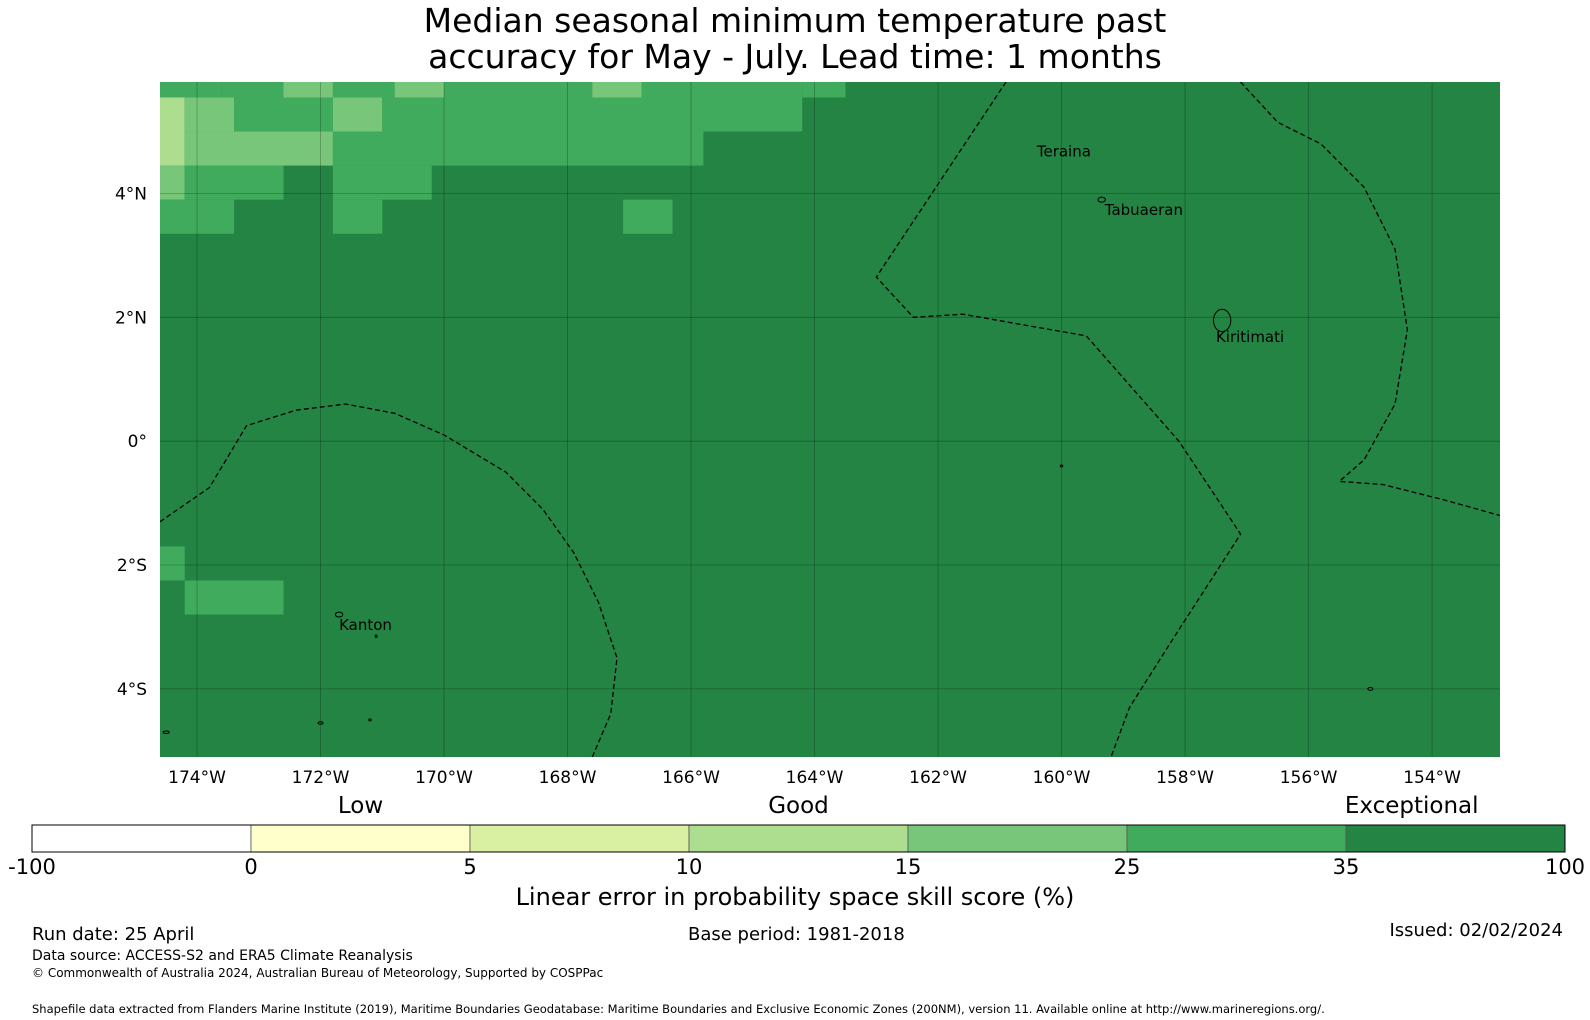 This screenshot has width=1590, height=1020. I want to click on issued-date: Issued: 02/02/2024, so click(1476, 930).